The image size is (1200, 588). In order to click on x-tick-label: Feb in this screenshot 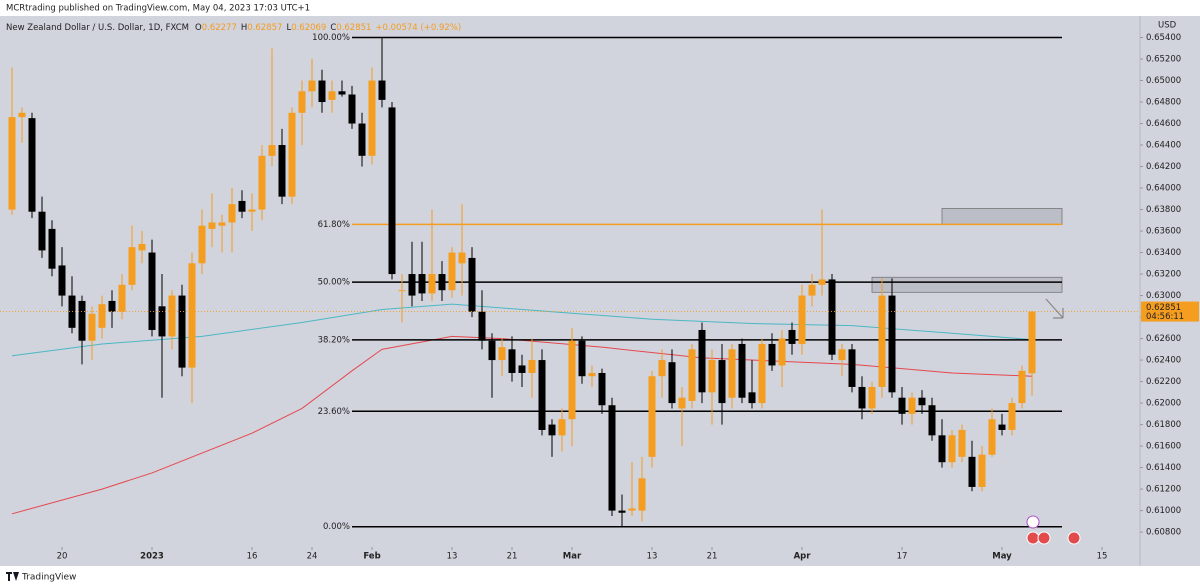, I will do `click(371, 557)`.